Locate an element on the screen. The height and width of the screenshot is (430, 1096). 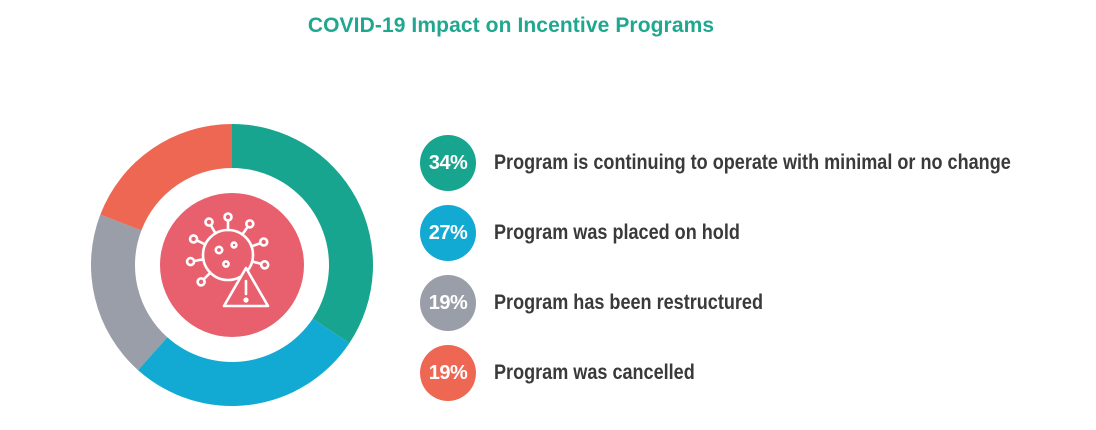
legend-item: 27% Program was placed on hold is located at coordinates (750, 233).